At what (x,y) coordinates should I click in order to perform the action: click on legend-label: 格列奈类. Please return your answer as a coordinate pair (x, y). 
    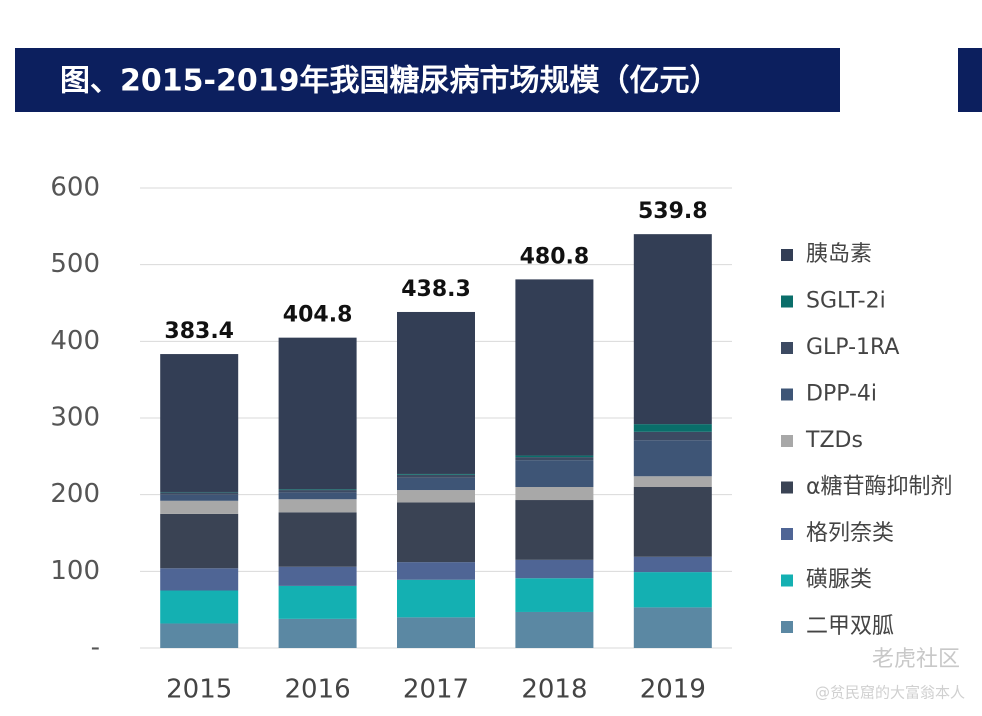
    Looking at the image, I should click on (850, 533).